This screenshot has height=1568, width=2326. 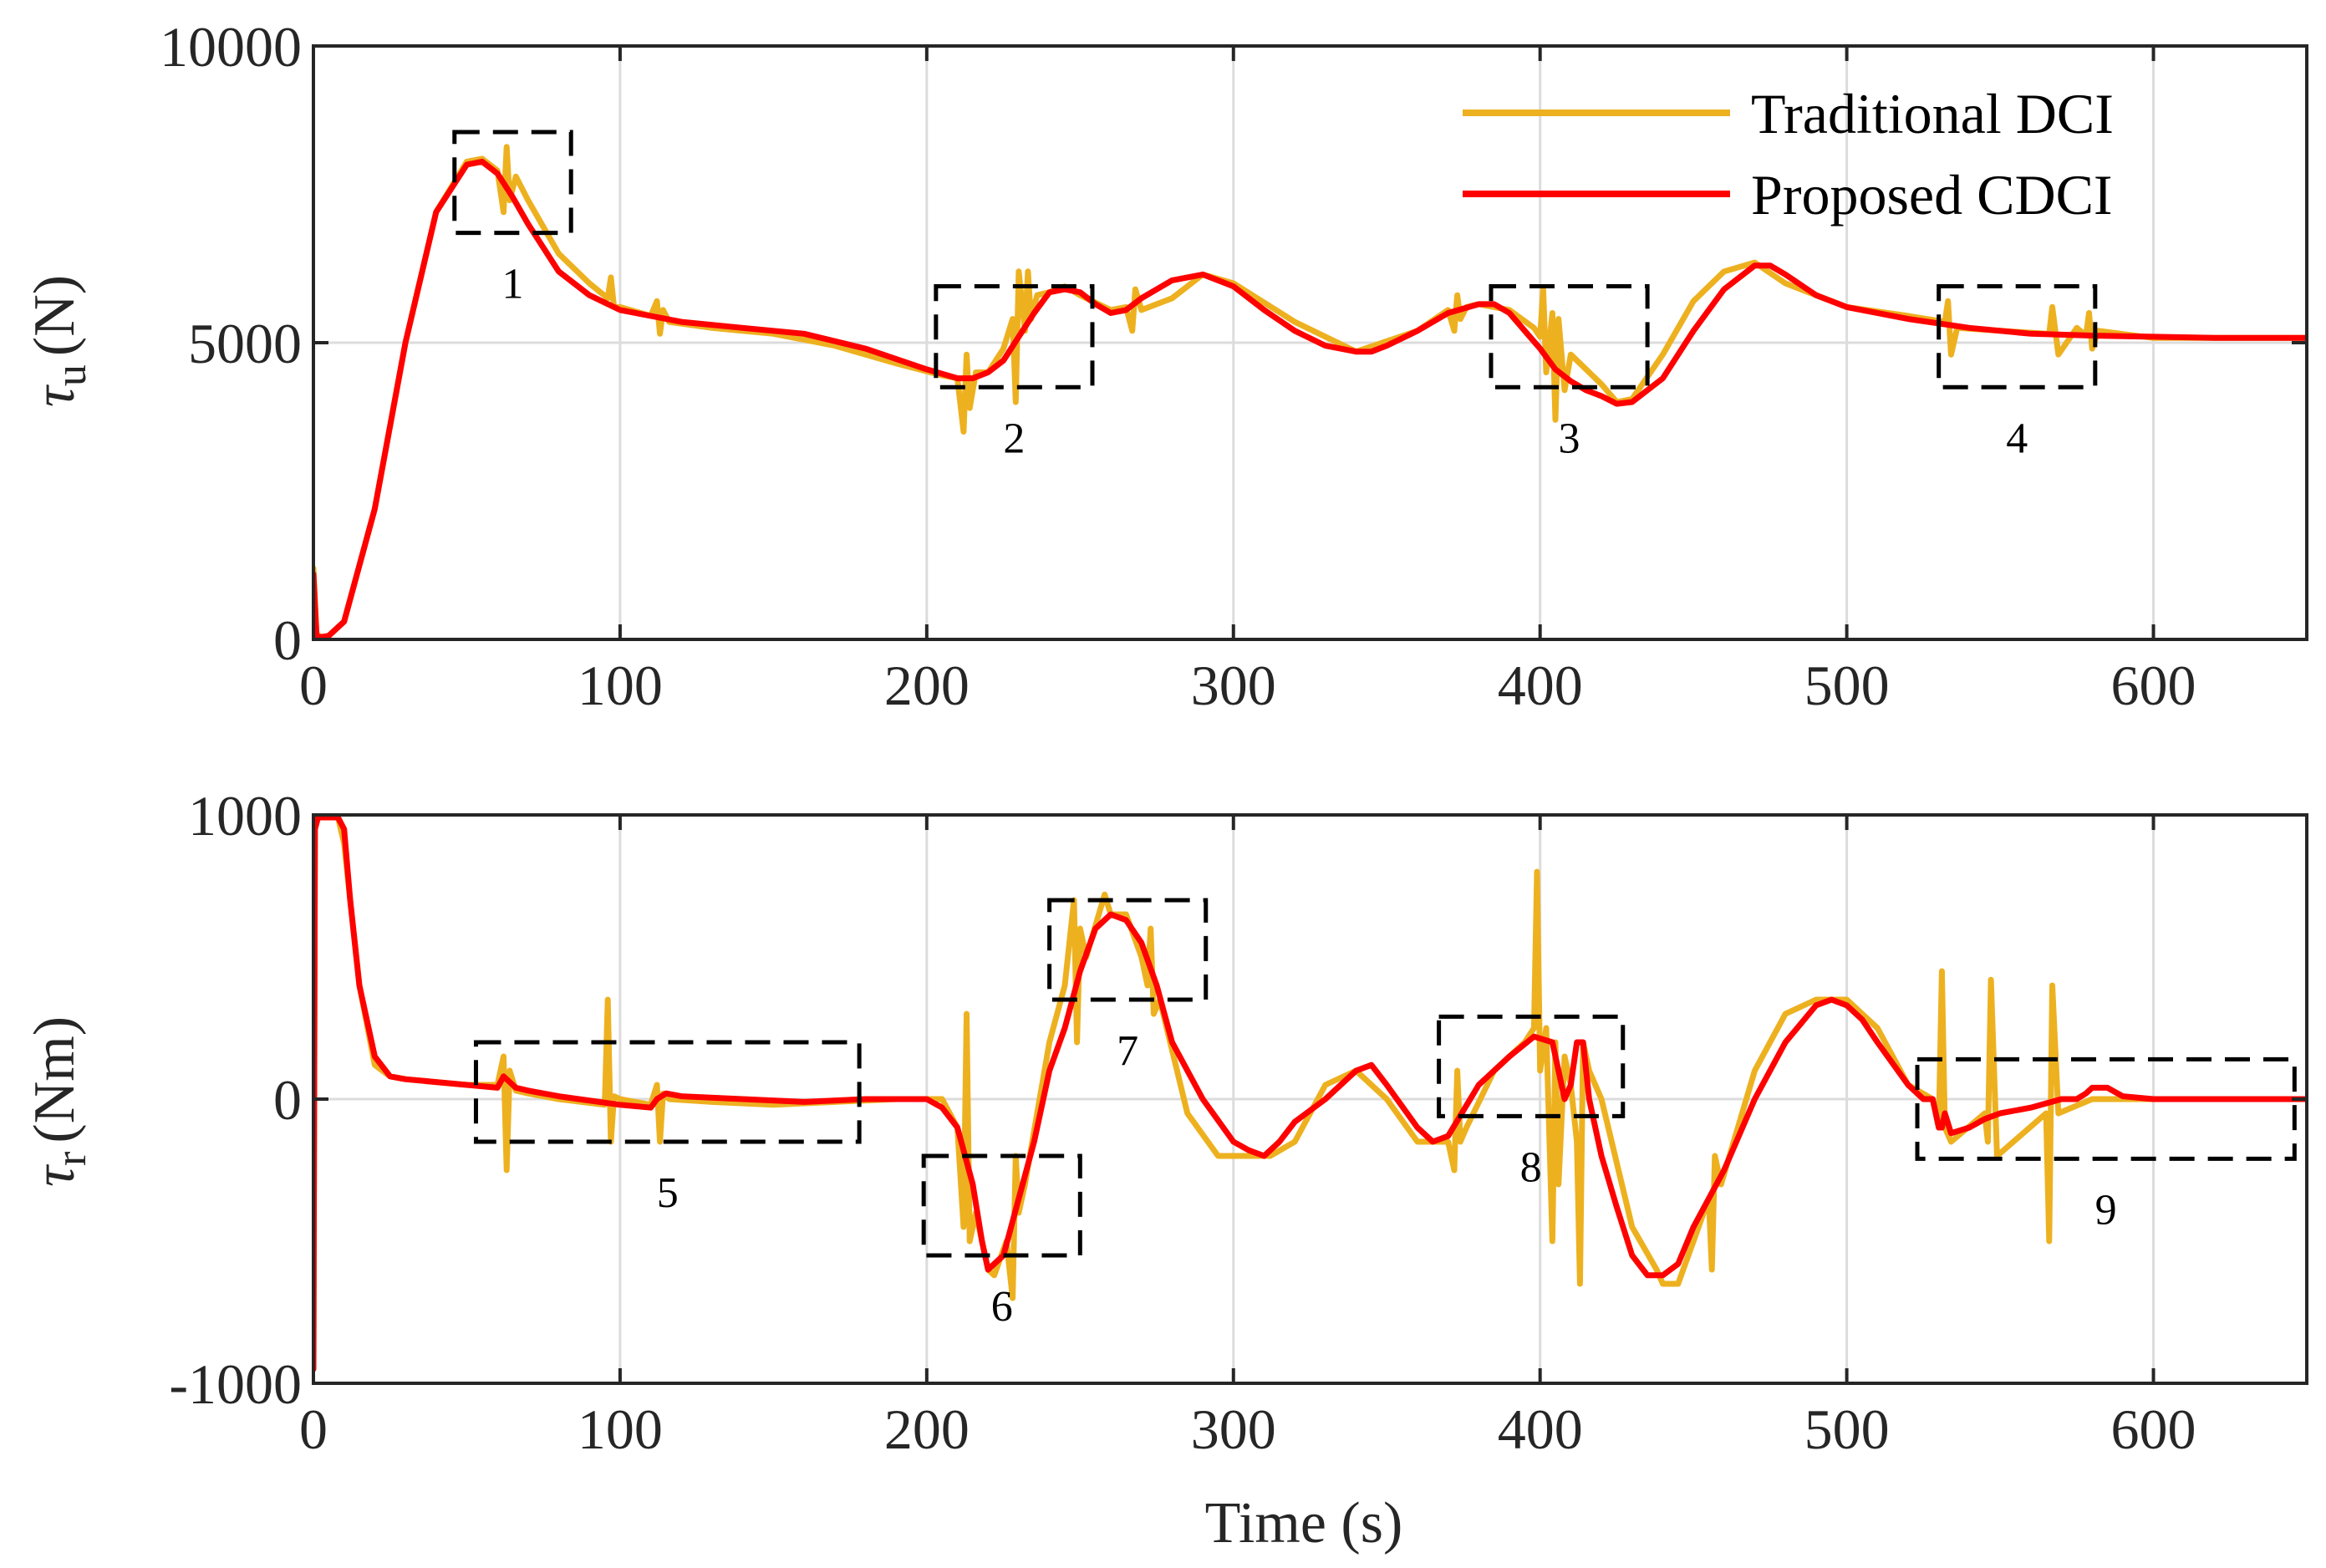 I want to click on top-ylabel-symbol: τ, so click(x=55, y=395).